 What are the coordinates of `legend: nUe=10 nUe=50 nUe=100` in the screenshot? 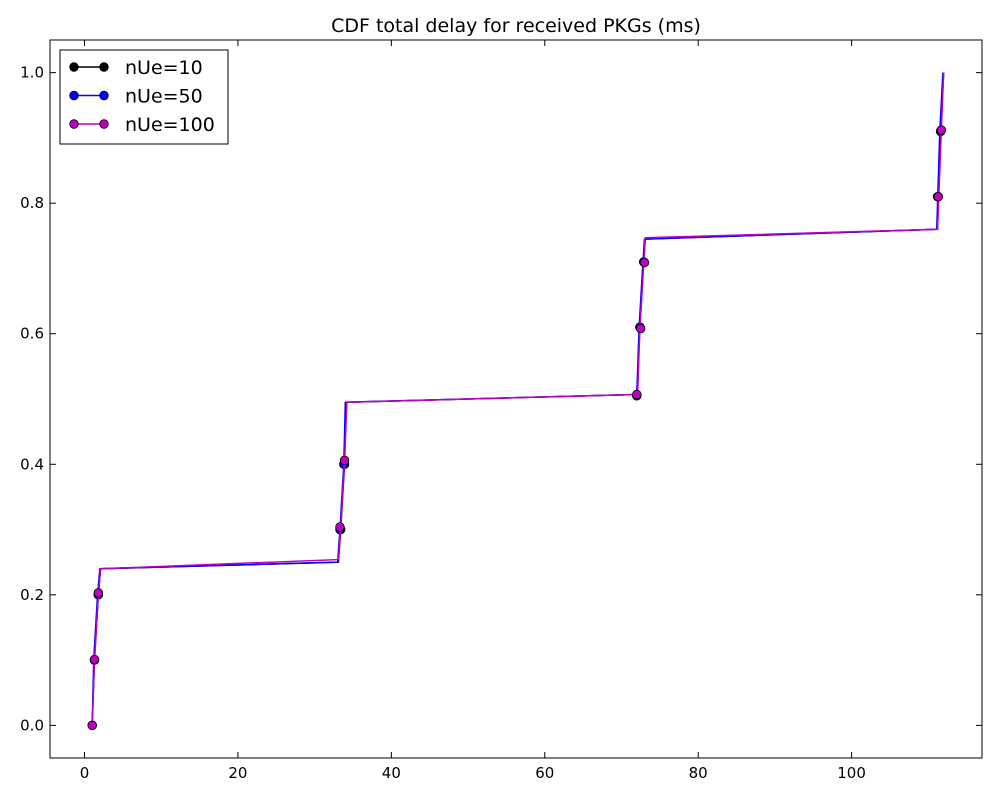 It's located at (144, 97).